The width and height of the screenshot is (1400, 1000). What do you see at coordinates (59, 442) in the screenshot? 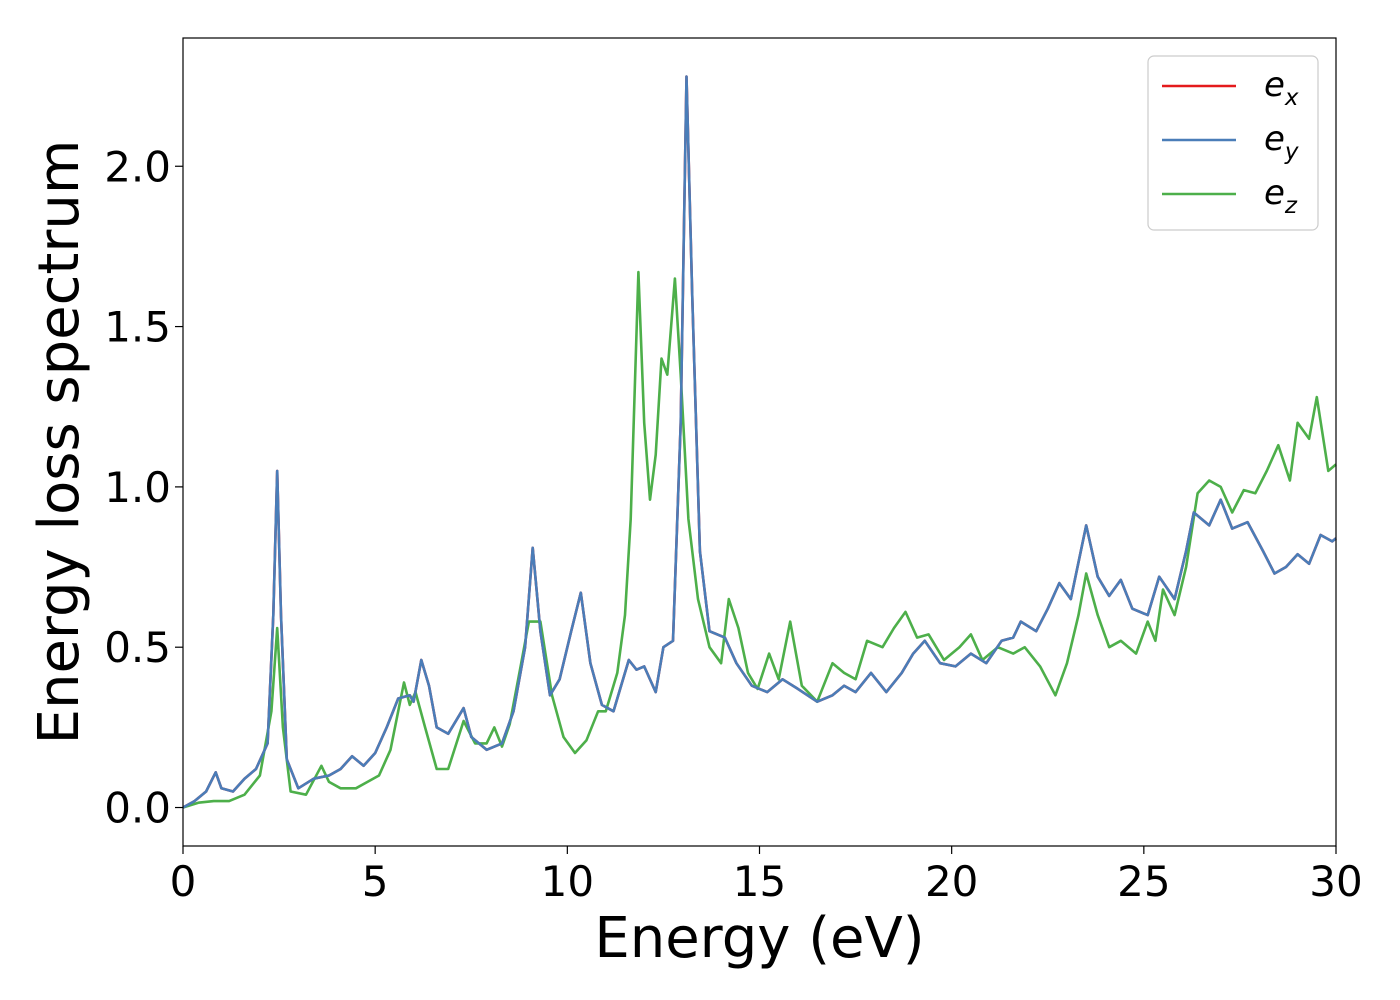
I see `y-axis-label: Energy loss spectrum` at bounding box center [59, 442].